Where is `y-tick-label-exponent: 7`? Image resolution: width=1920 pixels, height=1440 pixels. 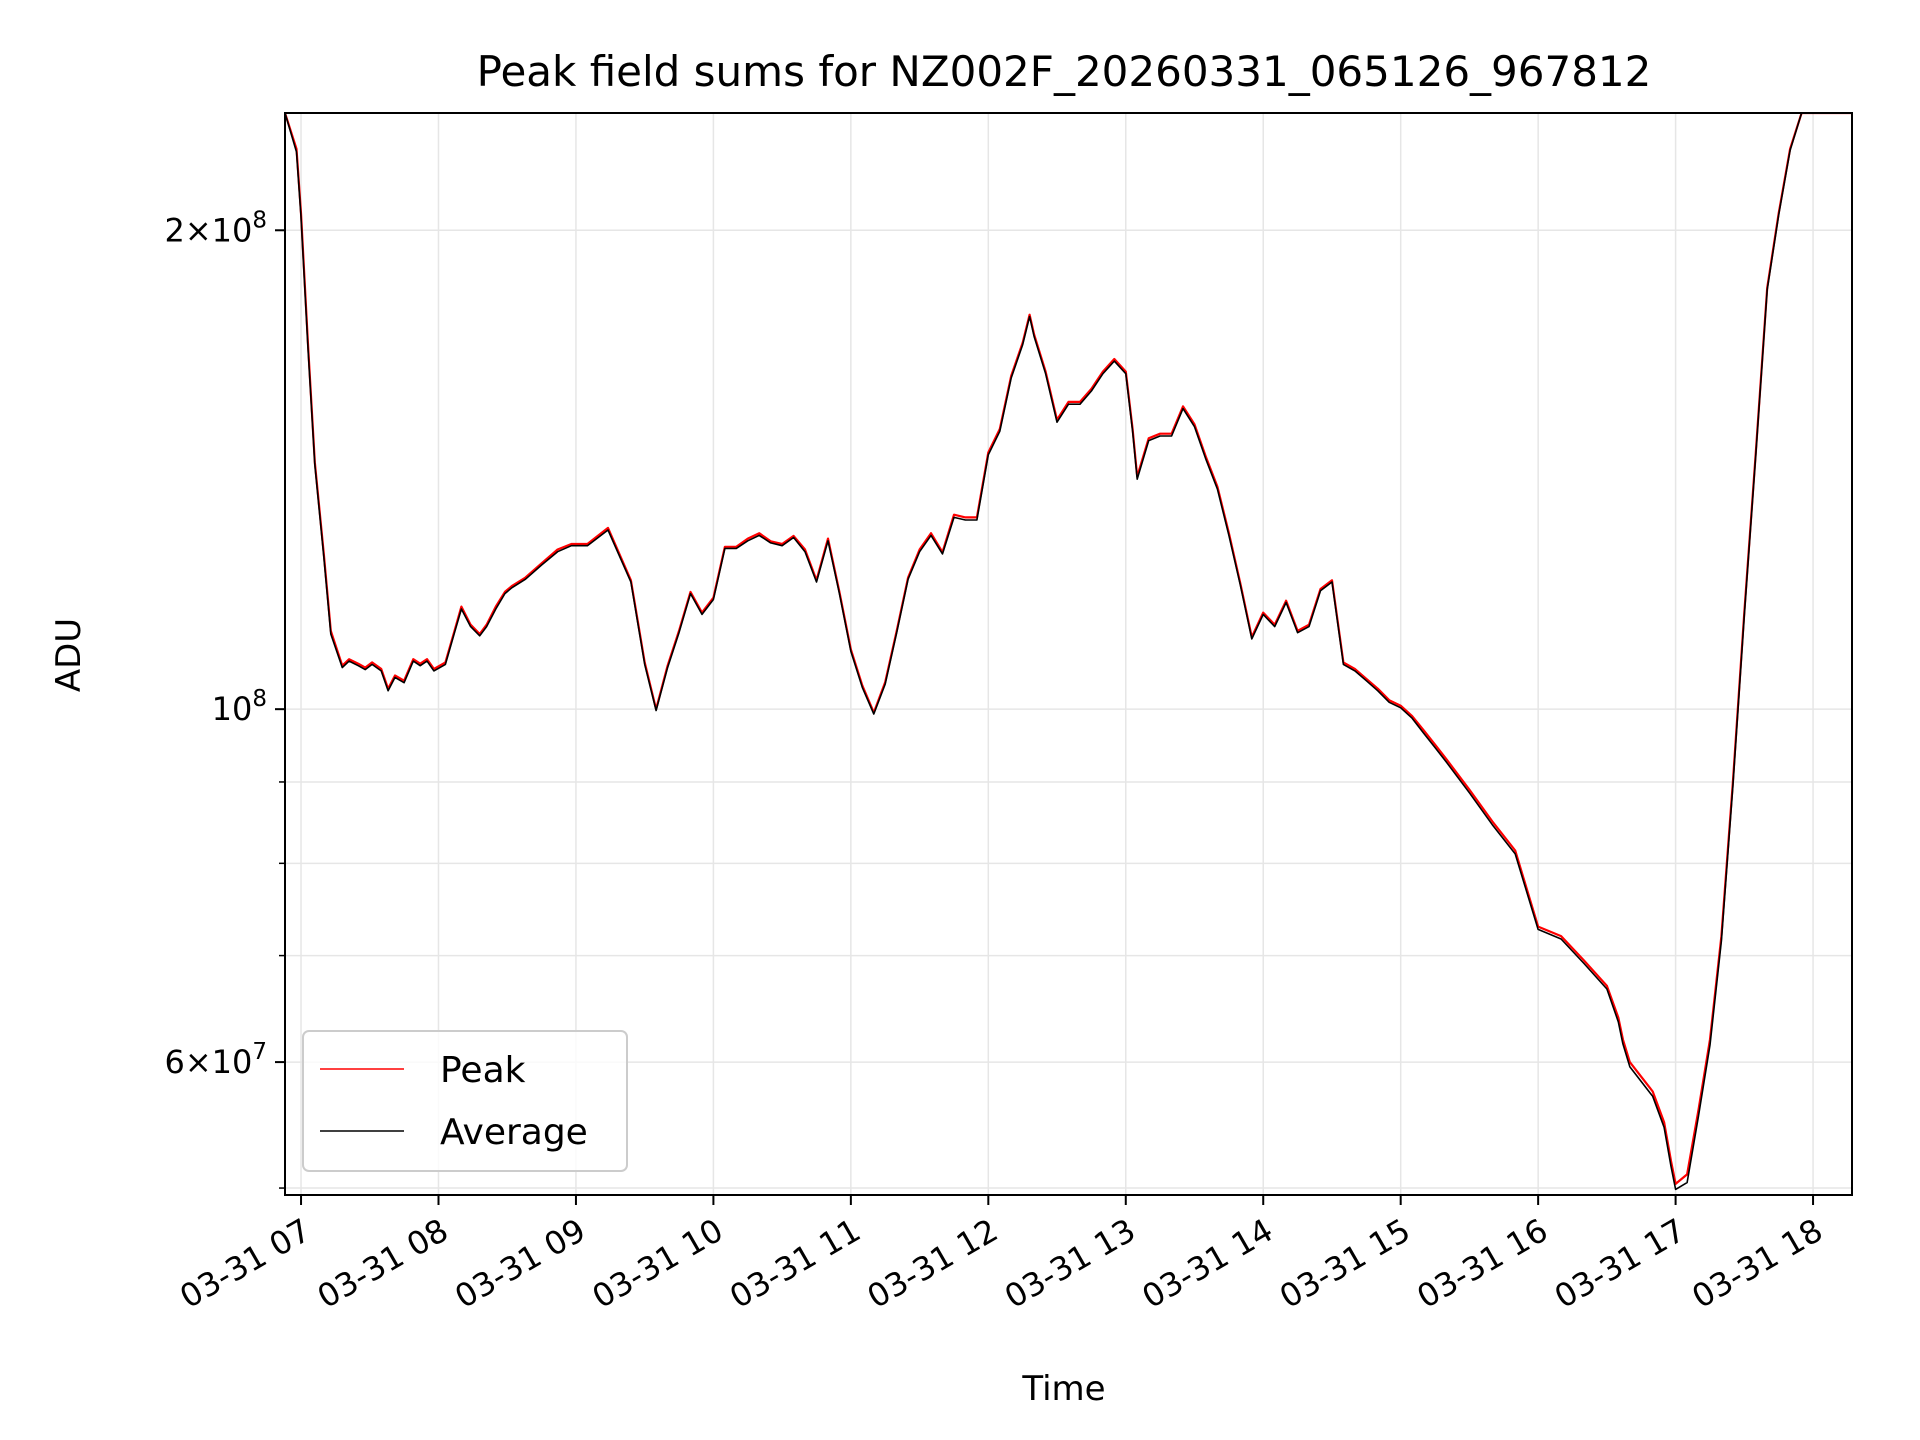 y-tick-label-exponent: 7 is located at coordinates (259, 1052).